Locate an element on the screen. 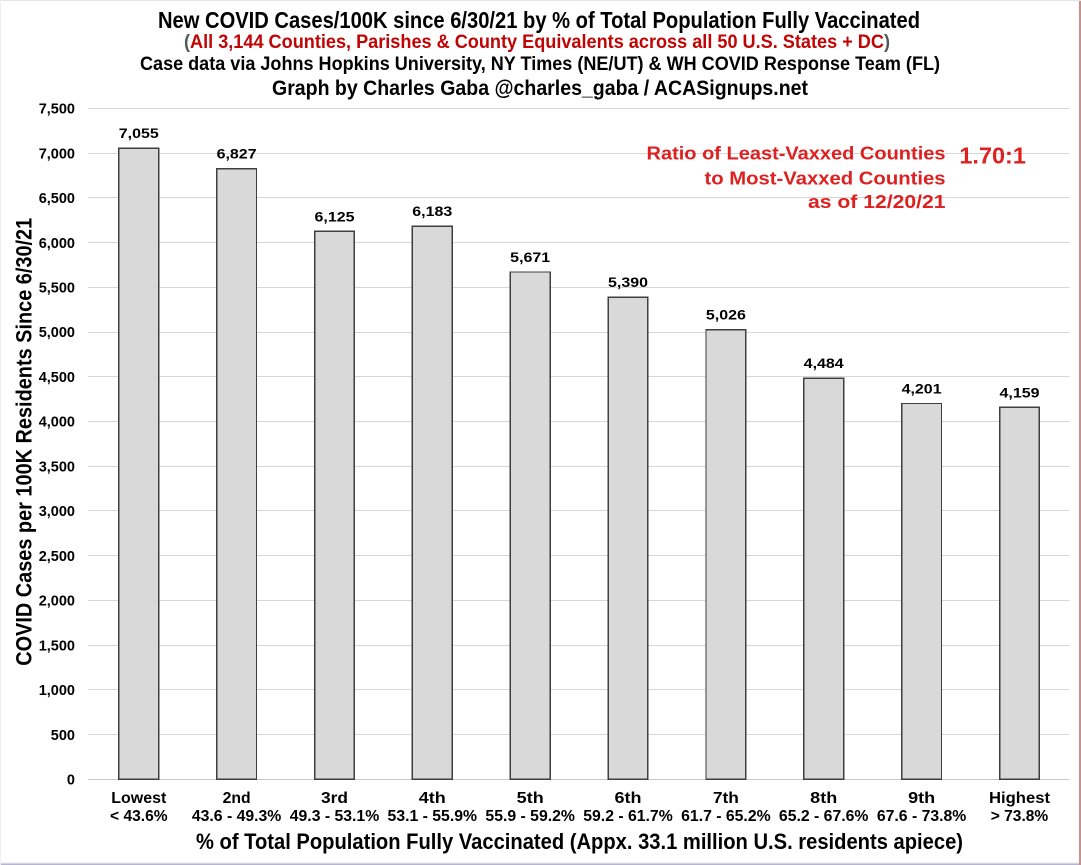 This screenshot has width=1081, height=865. svg-text: 4,000 is located at coordinates (57, 423).